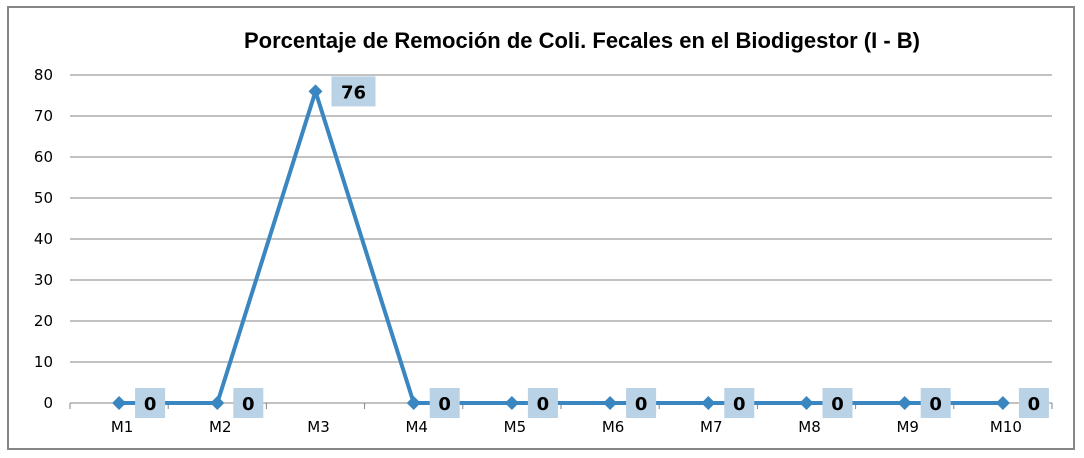 The width and height of the screenshot is (1084, 458). Describe the element at coordinates (907, 427) in the screenshot. I see `x-tick-label: M9` at that location.